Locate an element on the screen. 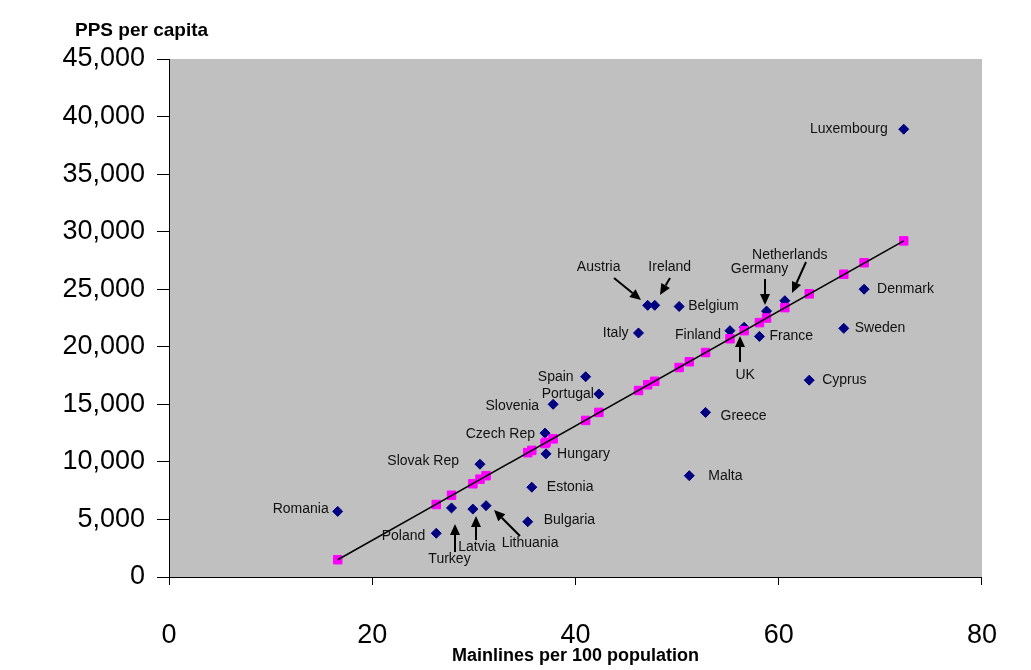  annotation: Denmark is located at coordinates (906, 288).